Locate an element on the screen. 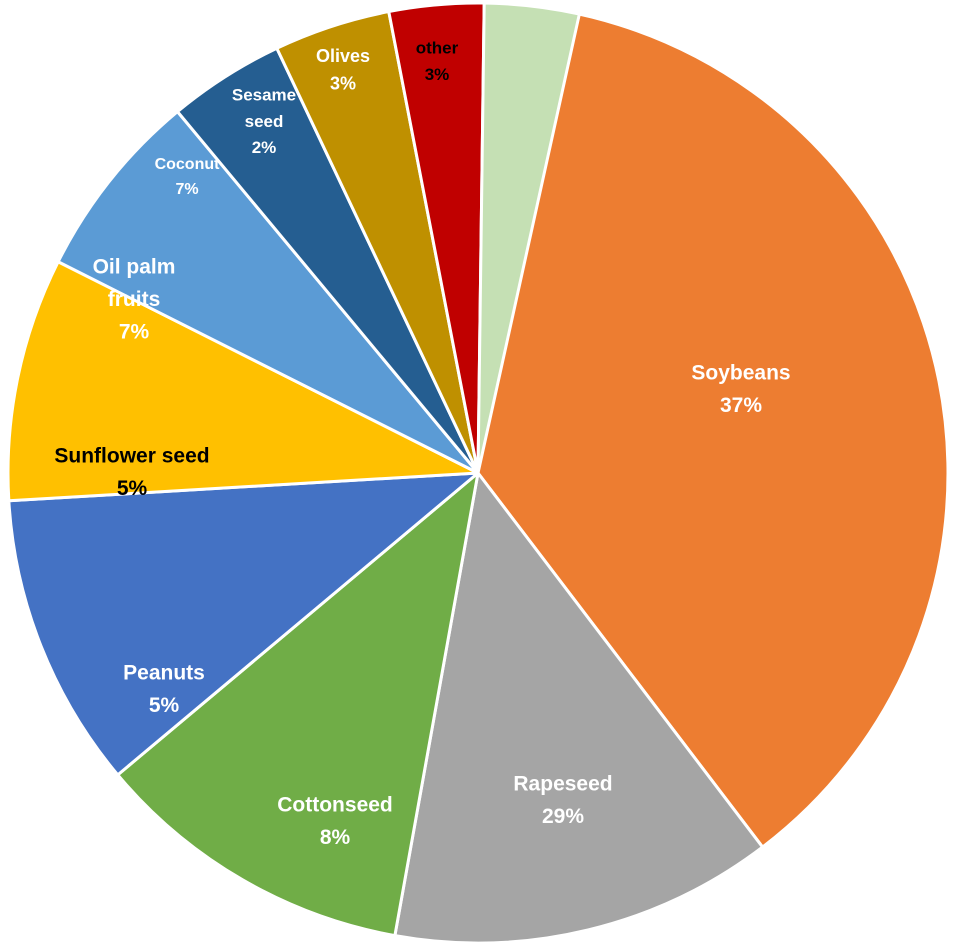  slice-name: Sesame is located at coordinates (264, 94).